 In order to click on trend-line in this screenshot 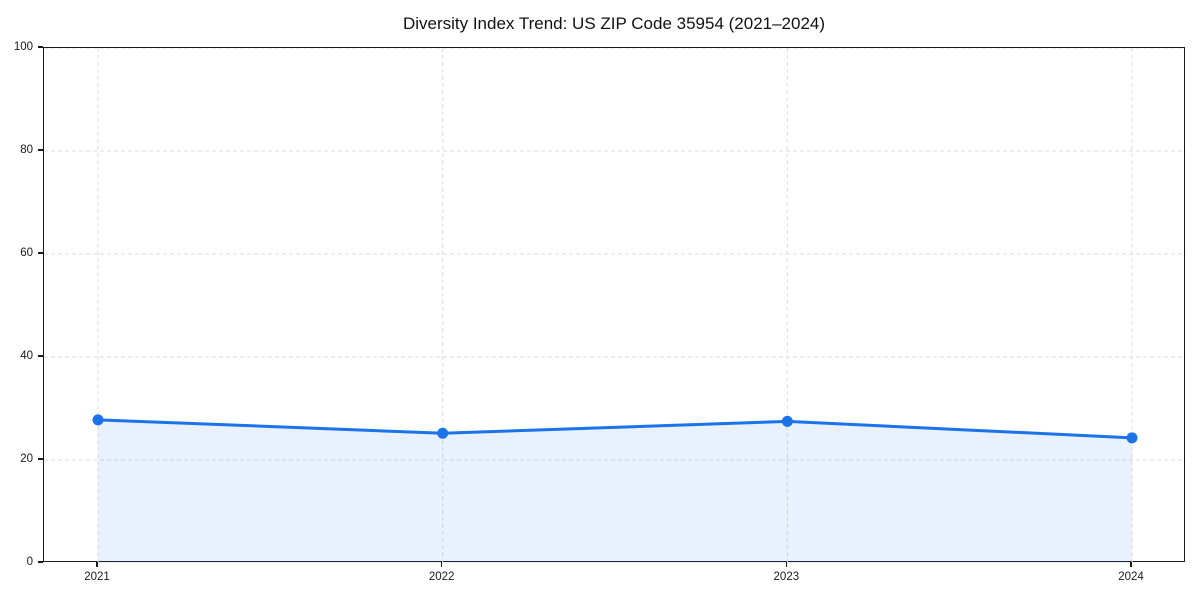, I will do `click(615, 429)`.